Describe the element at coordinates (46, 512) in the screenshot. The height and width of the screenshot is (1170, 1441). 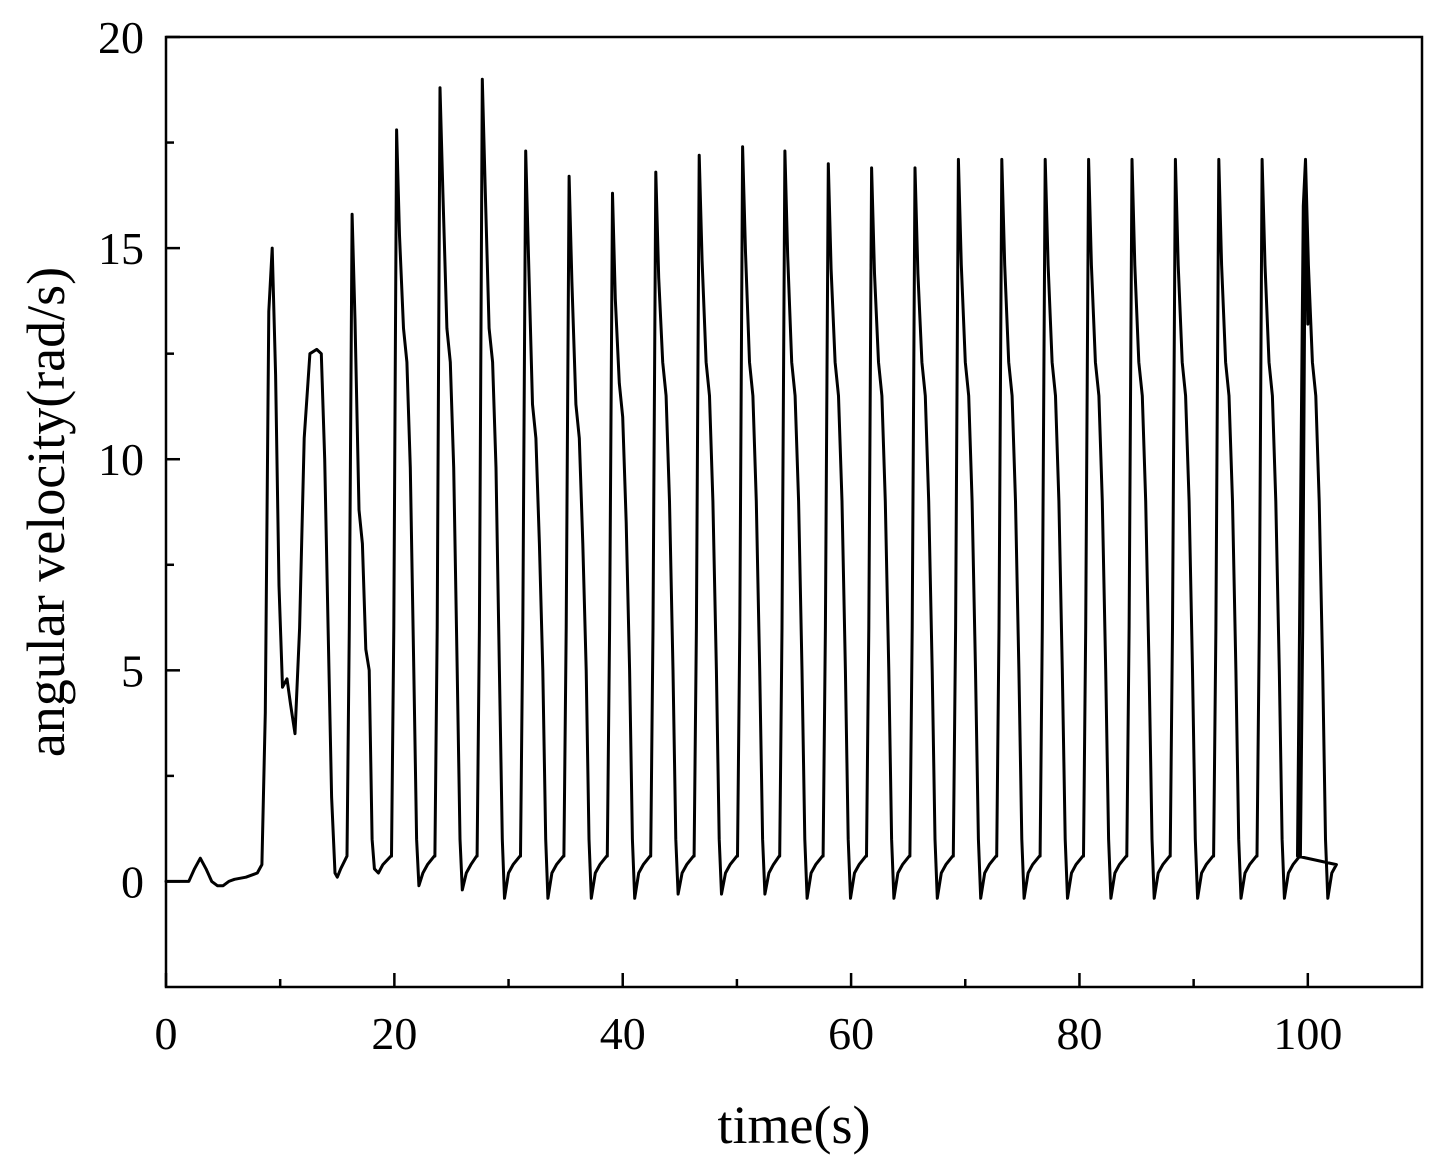
I see `y-axis-title: angular velocity(rad/s)` at that location.